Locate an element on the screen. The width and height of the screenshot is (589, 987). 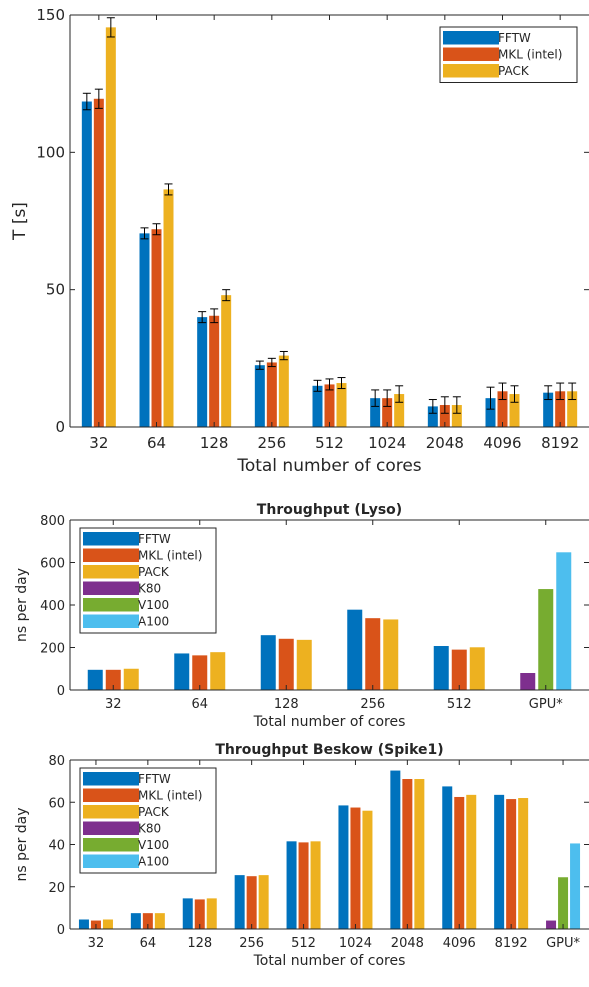
y-tick-label: 600 is located at coordinates (52, 564).